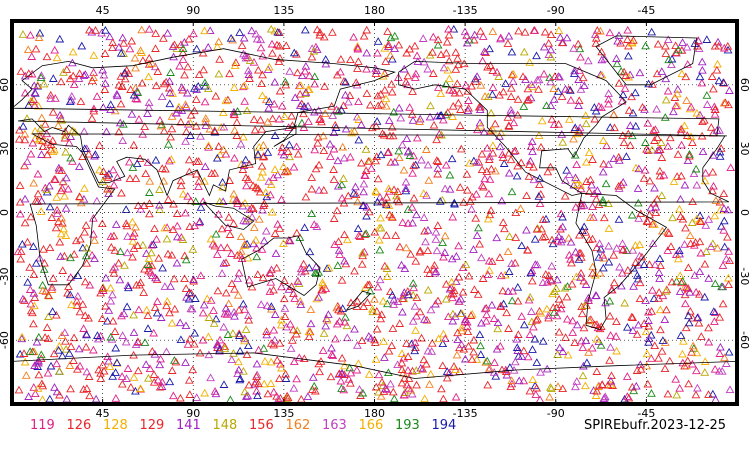 The image size is (750, 450). I want to click on right-lat-tick: -30, so click(744, 276).